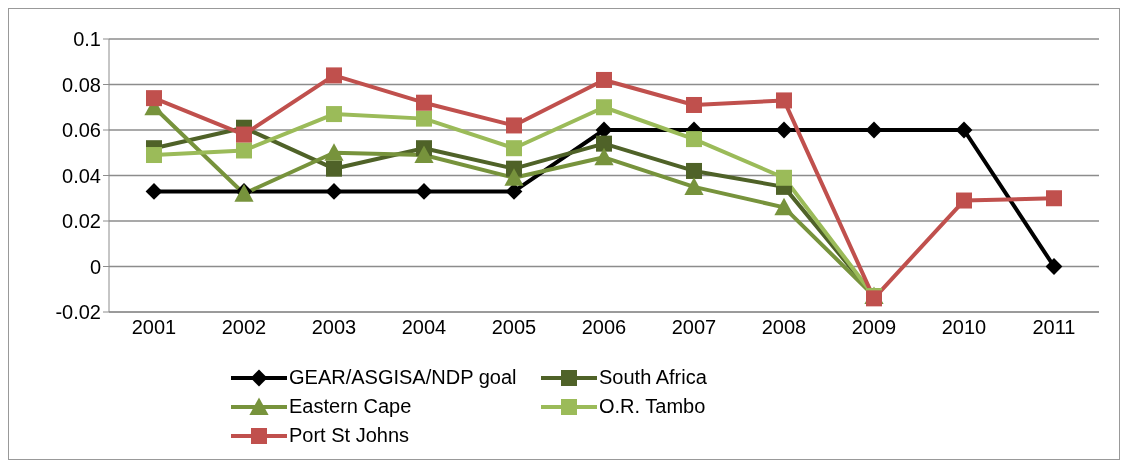 The image size is (1127, 467). Describe the element at coordinates (874, 327) in the screenshot. I see `x-tick-label: 2009` at that location.